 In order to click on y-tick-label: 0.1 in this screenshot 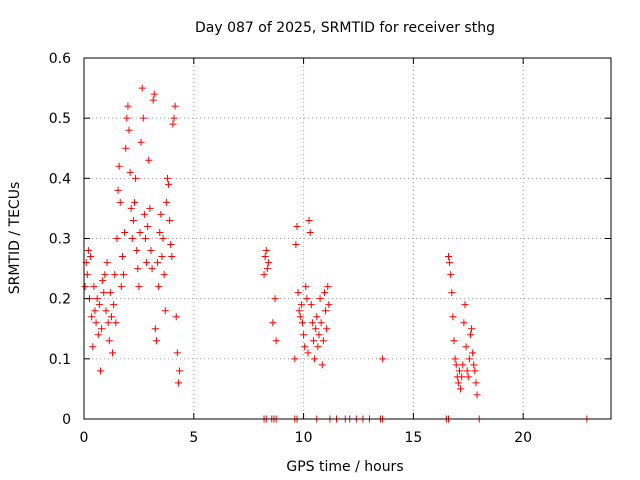, I will do `click(60, 360)`.